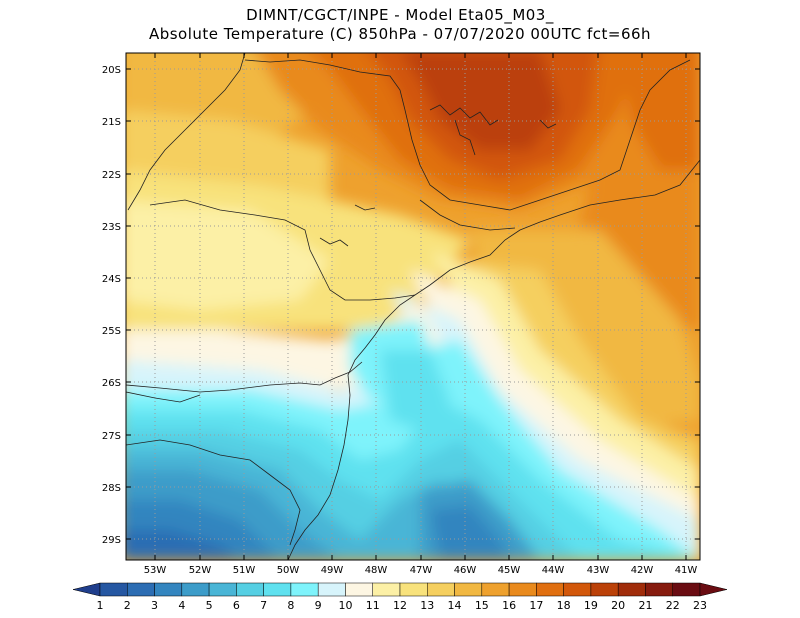 This screenshot has width=800, height=618. Describe the element at coordinates (244, 570) in the screenshot. I see `lon-label: 51W` at that location.